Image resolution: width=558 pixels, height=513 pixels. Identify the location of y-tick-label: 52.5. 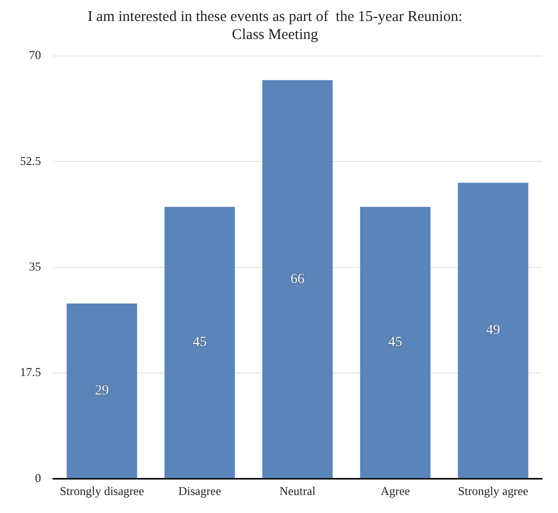
(30, 161).